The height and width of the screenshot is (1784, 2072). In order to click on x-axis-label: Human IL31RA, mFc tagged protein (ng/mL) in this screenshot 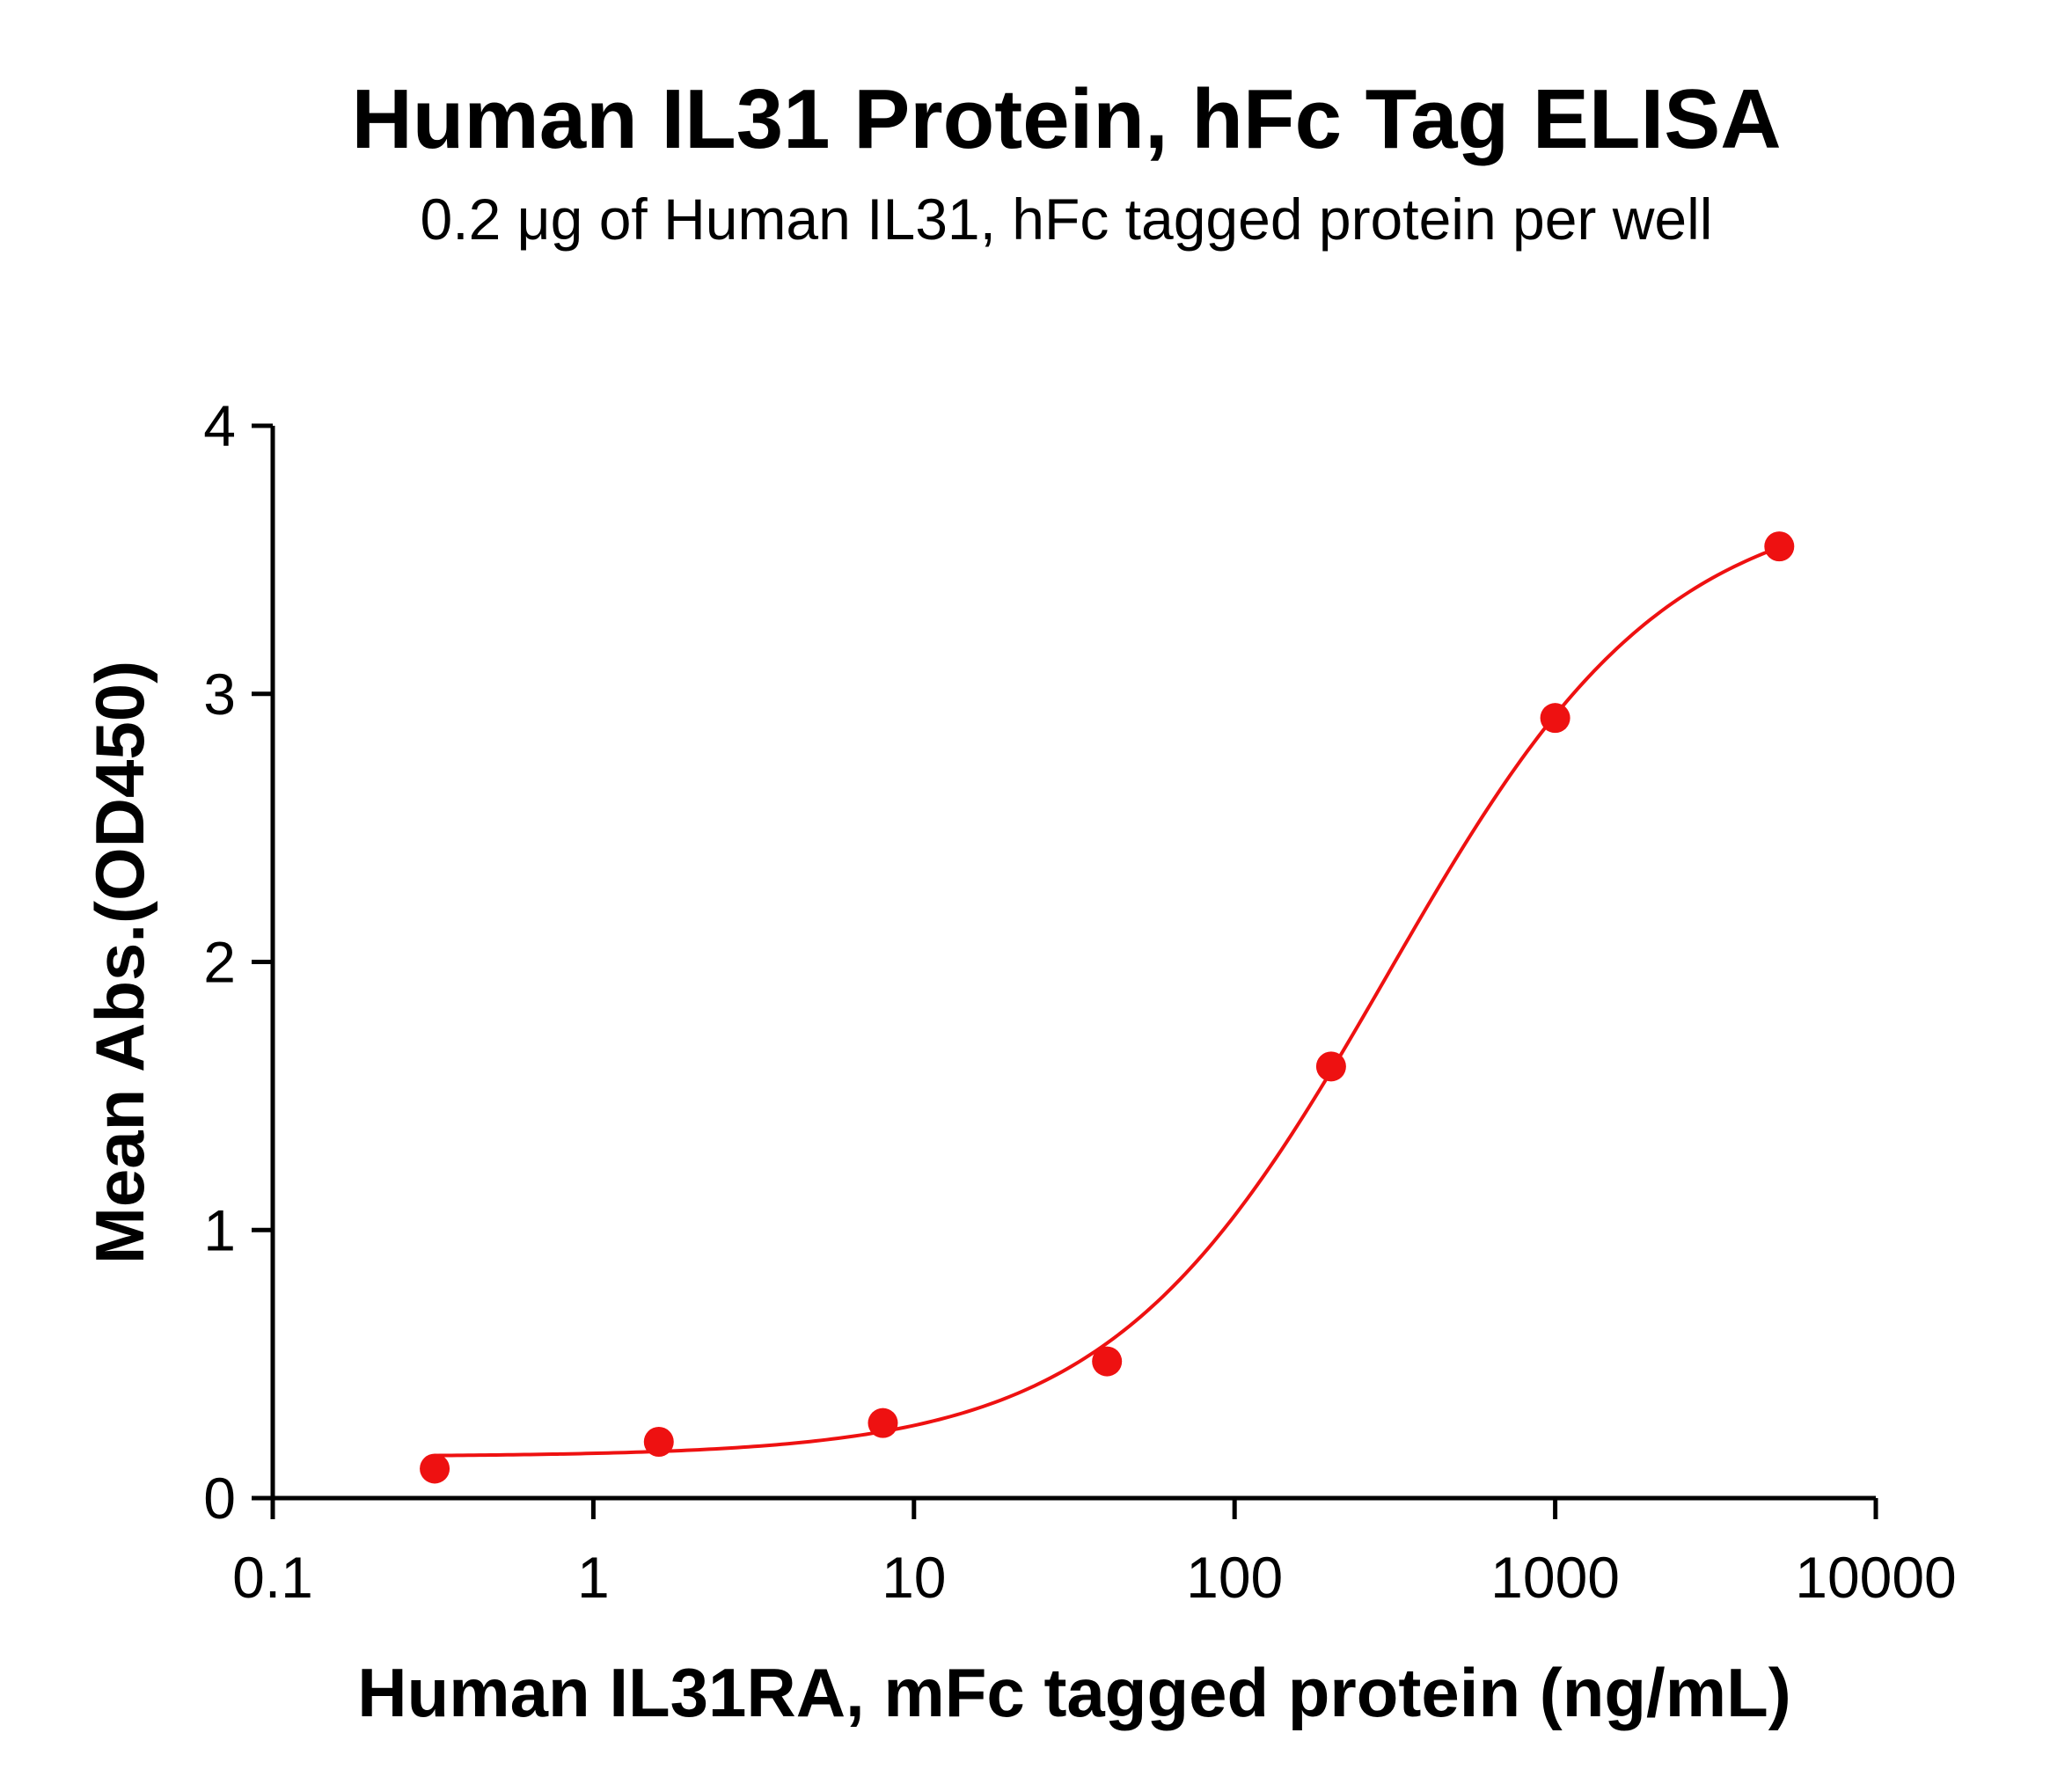, I will do `click(1073, 1693)`.